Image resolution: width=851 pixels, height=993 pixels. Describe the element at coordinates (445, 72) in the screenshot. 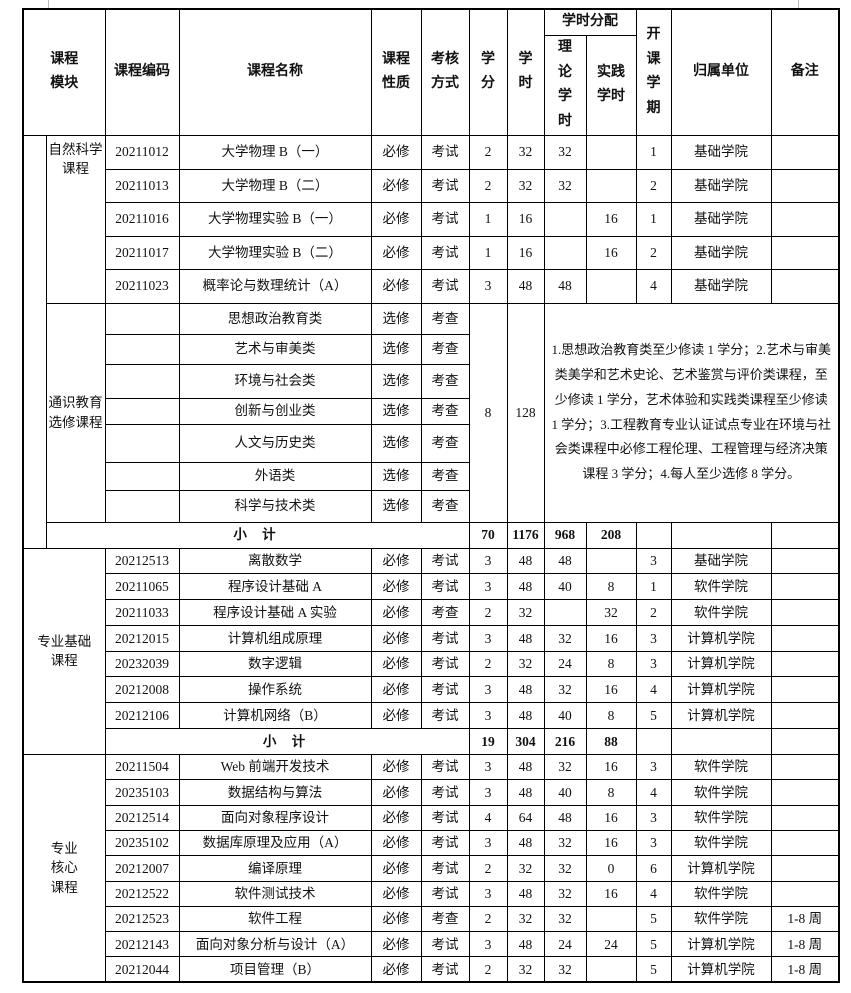

I see `header-exam: 考核 方式` at that location.